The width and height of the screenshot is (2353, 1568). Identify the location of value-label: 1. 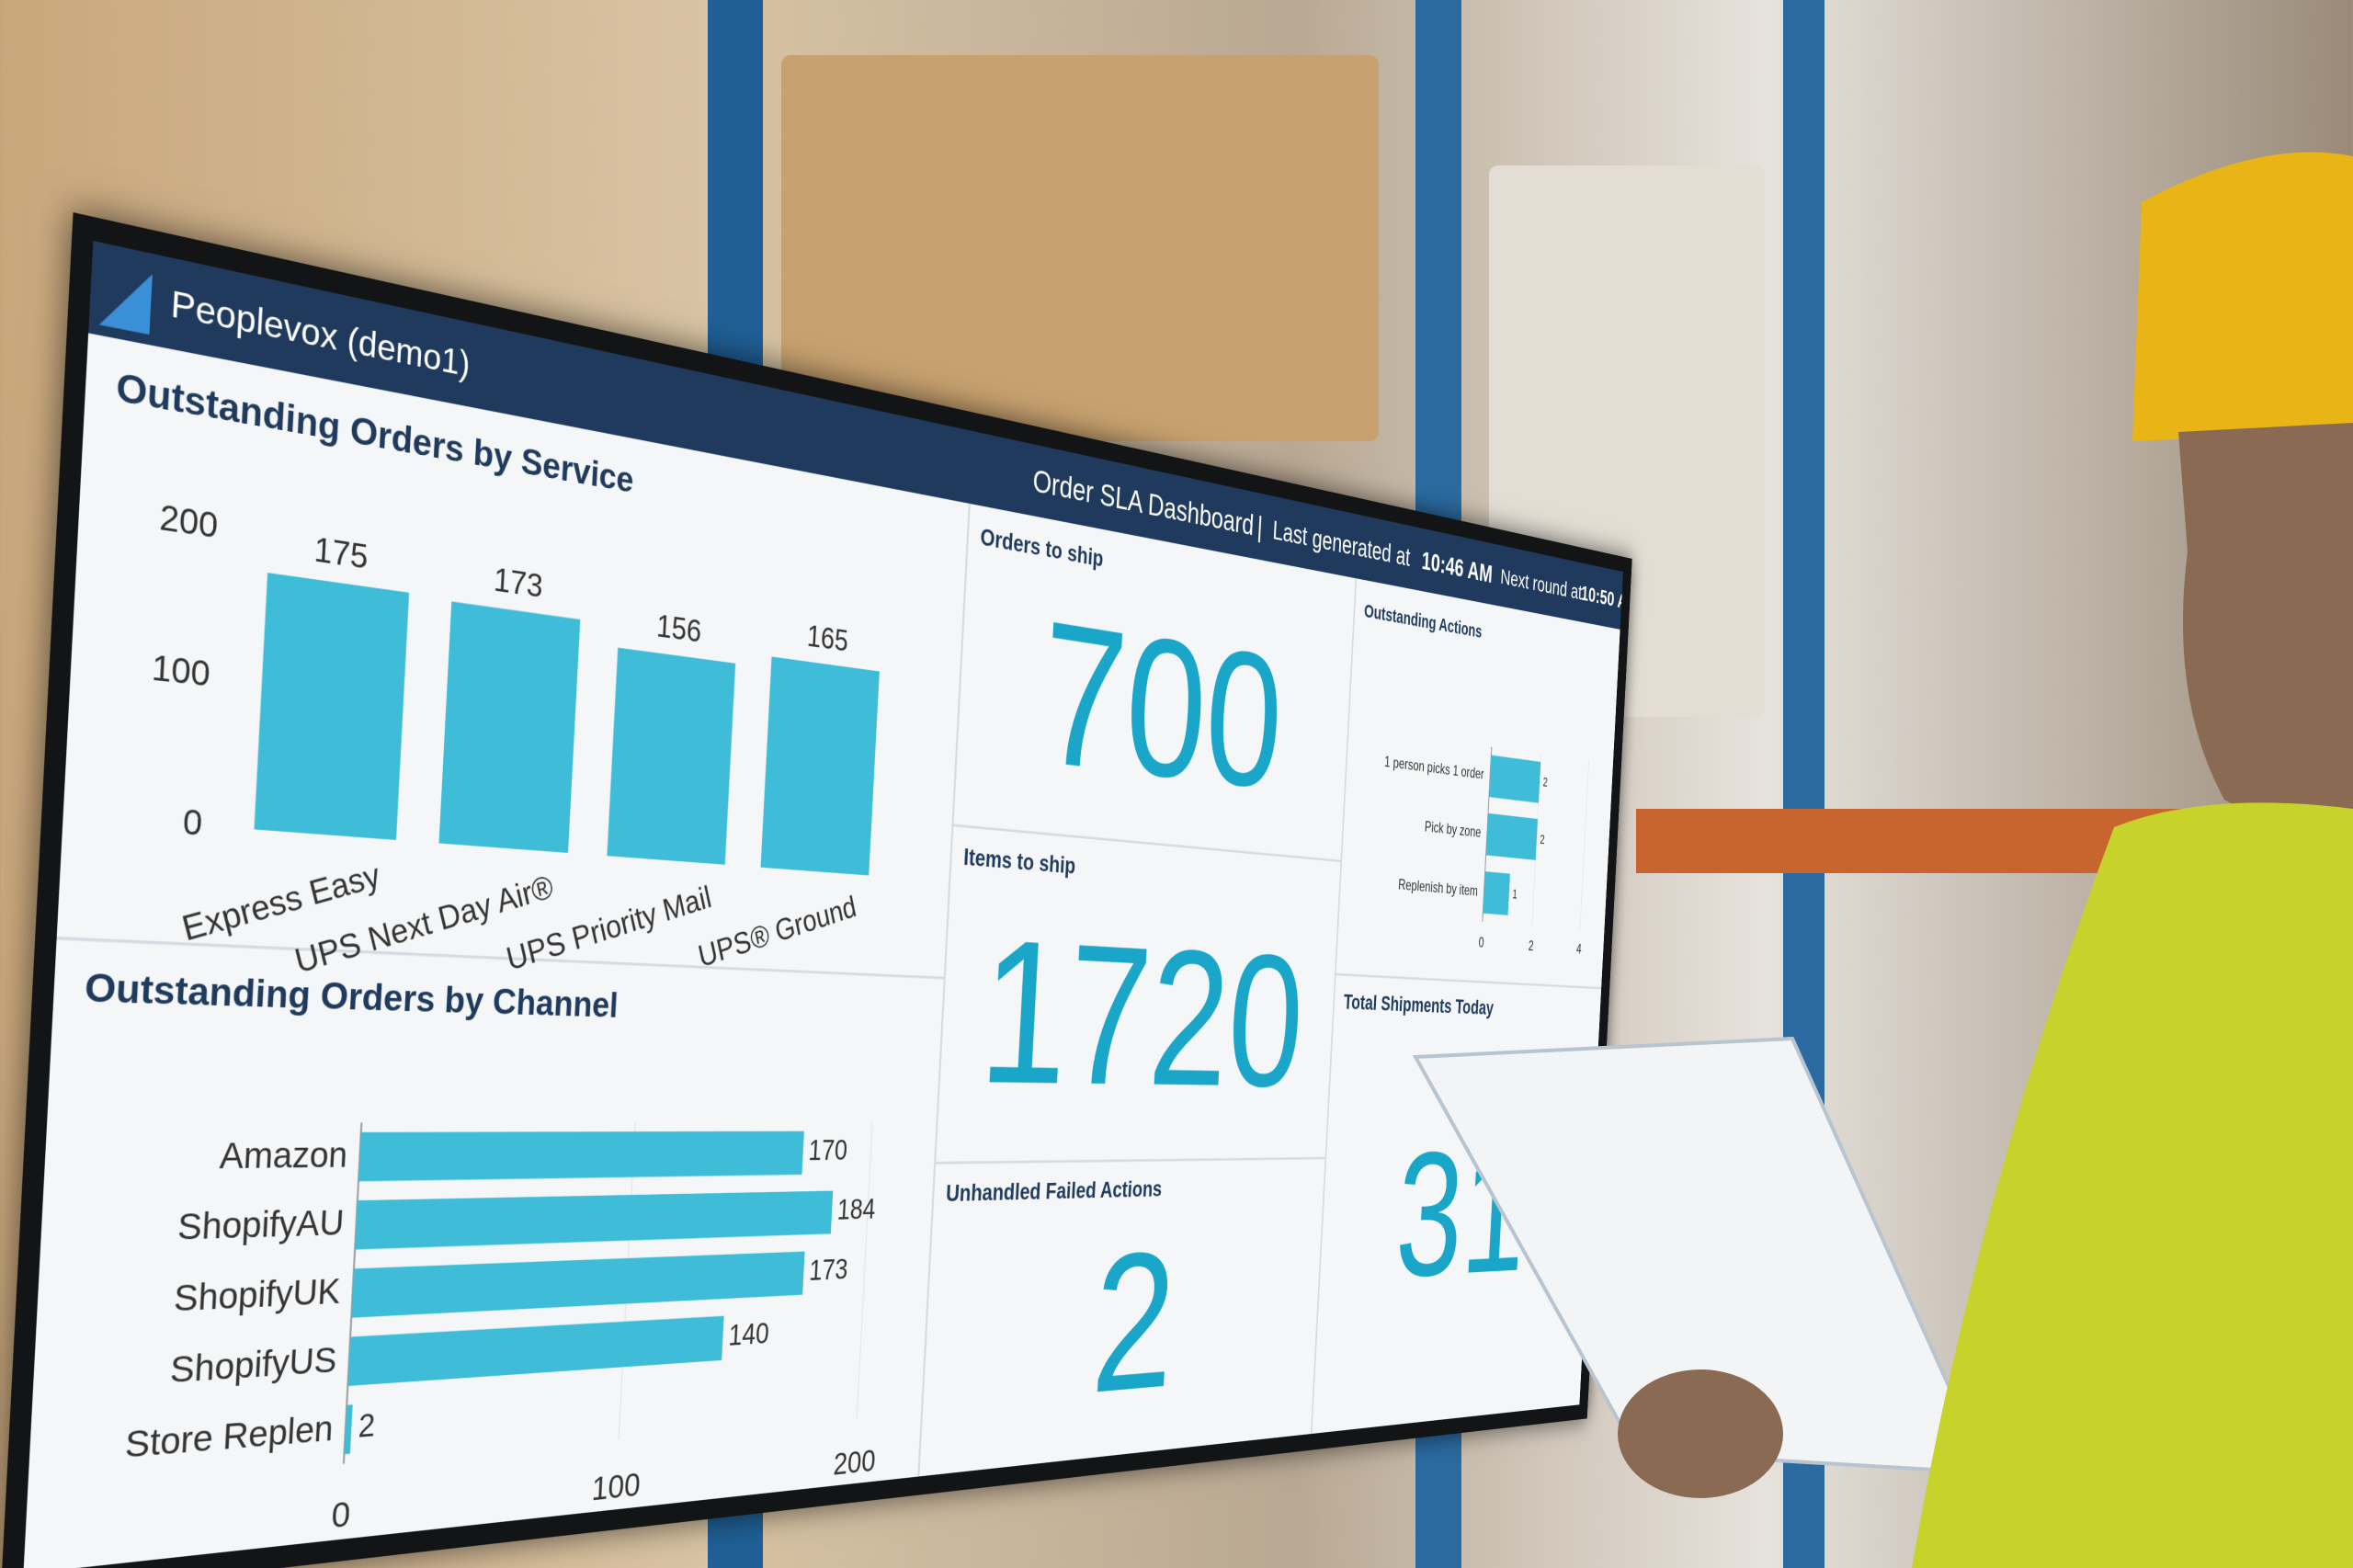
(1515, 894).